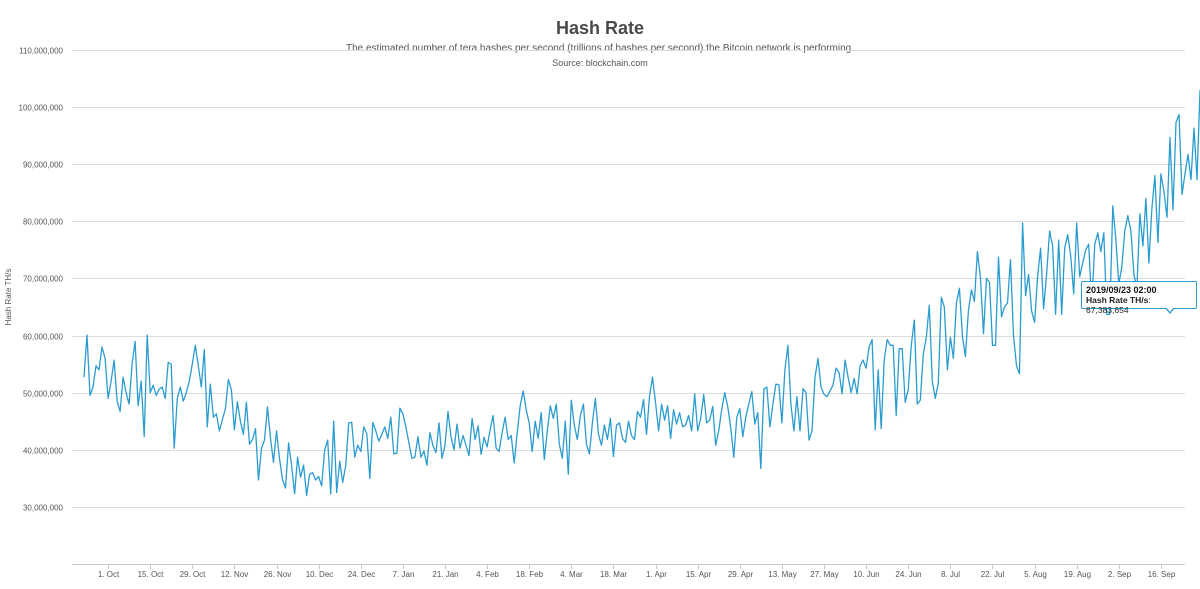 This screenshot has height=589, width=1200. What do you see at coordinates (43, 451) in the screenshot?
I see `y-tick-label: 40,000,000` at bounding box center [43, 451].